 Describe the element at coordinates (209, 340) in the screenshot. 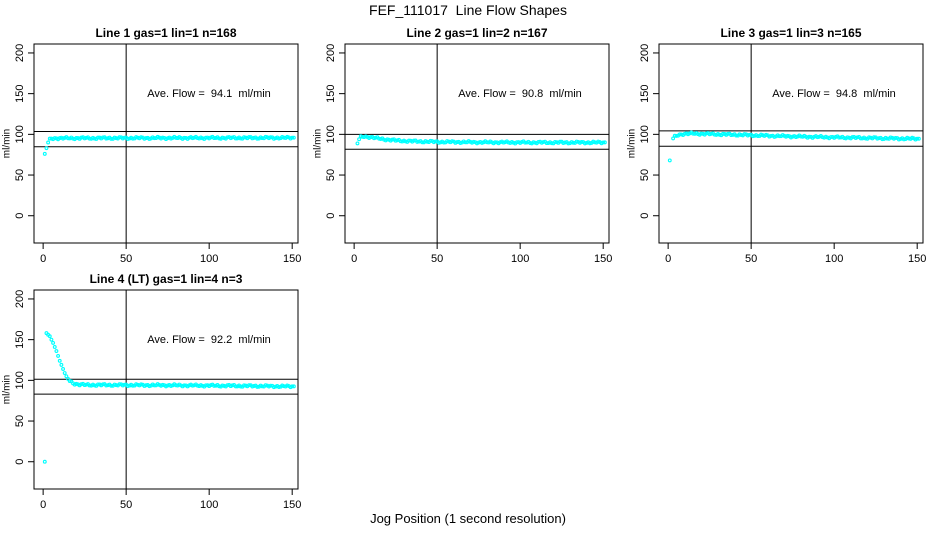

I see `avg-flow-annotation: Ave. Flow = 92.2 ml/min` at that location.